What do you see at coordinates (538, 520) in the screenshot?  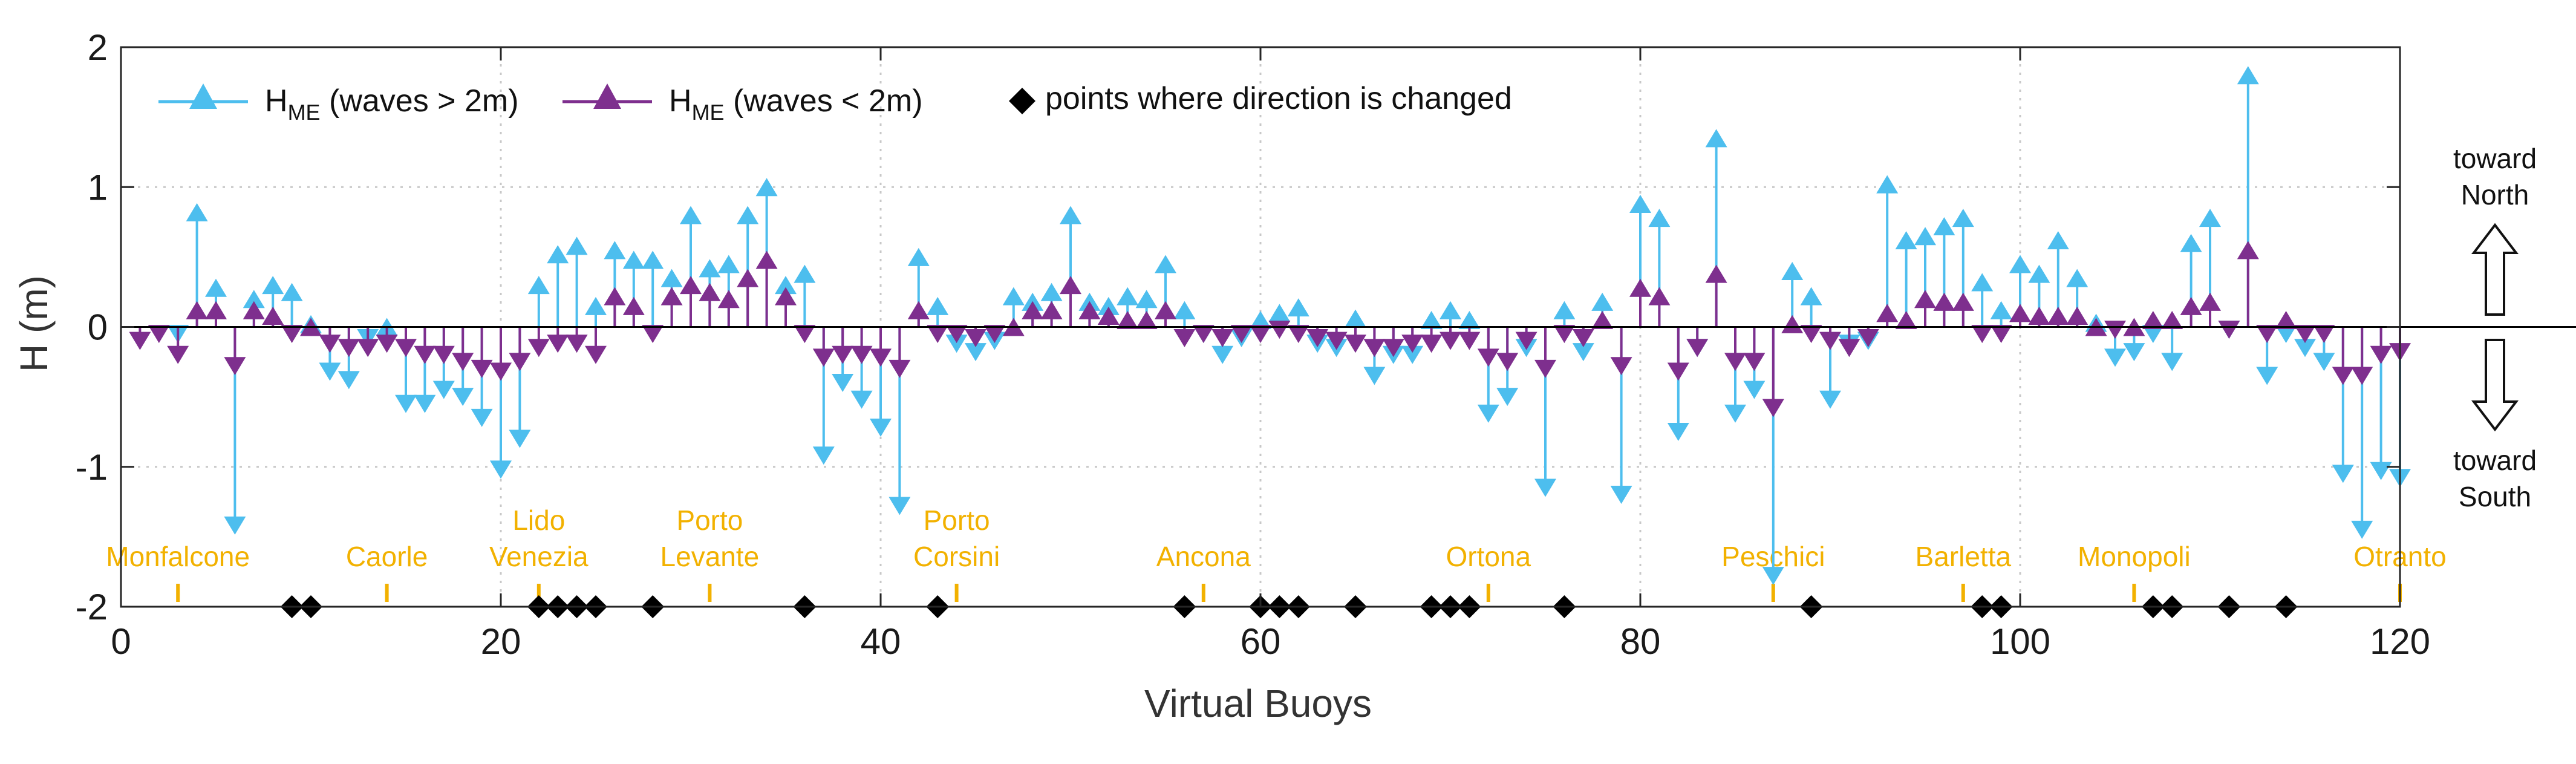 I see `location-label: Lido` at bounding box center [538, 520].